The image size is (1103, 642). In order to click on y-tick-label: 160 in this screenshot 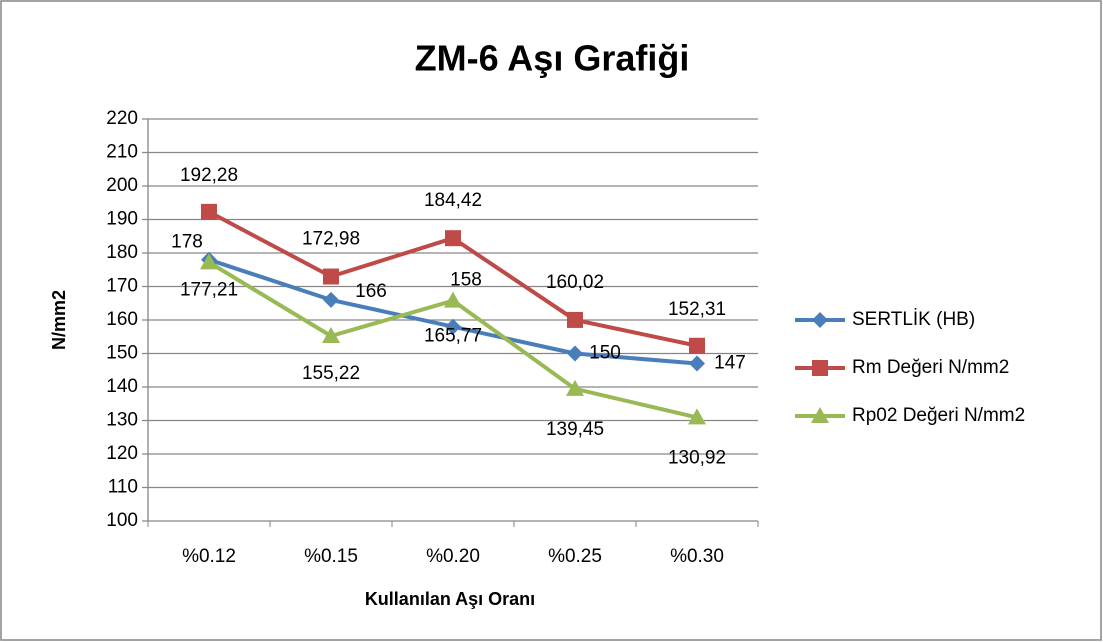, I will do `click(122, 319)`.